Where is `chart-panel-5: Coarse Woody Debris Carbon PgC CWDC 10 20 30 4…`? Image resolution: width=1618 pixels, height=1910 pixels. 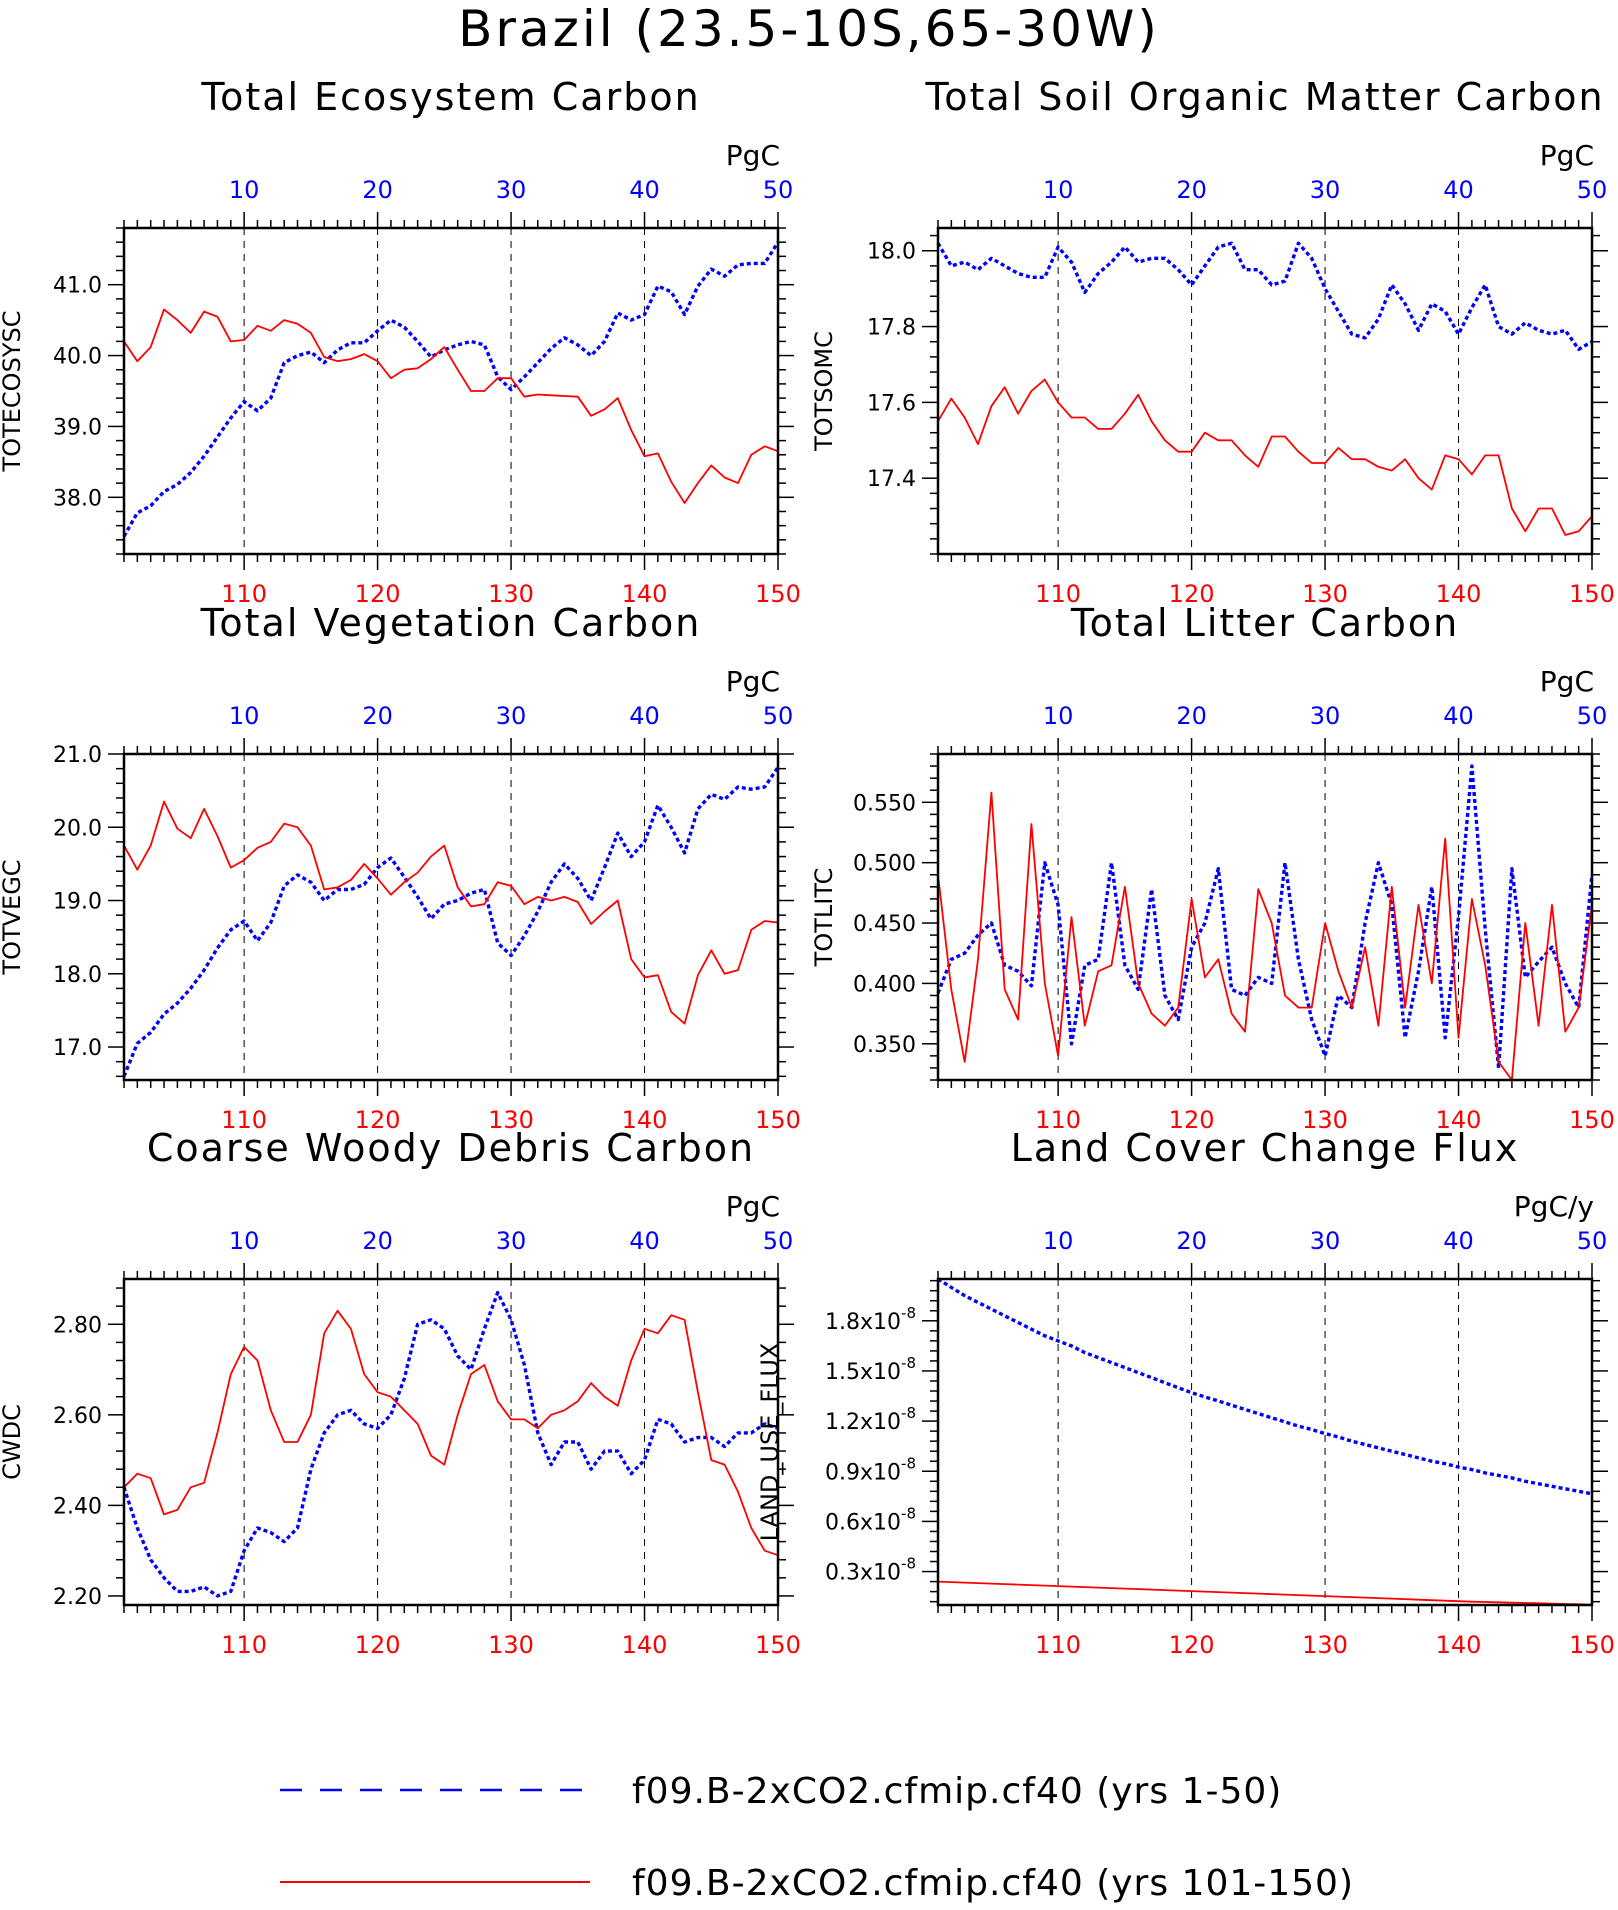
chart-panel-5: Coarse Woody Debris Carbon PgC CWDC 10 20 30 4… is located at coordinates (400, 1392).